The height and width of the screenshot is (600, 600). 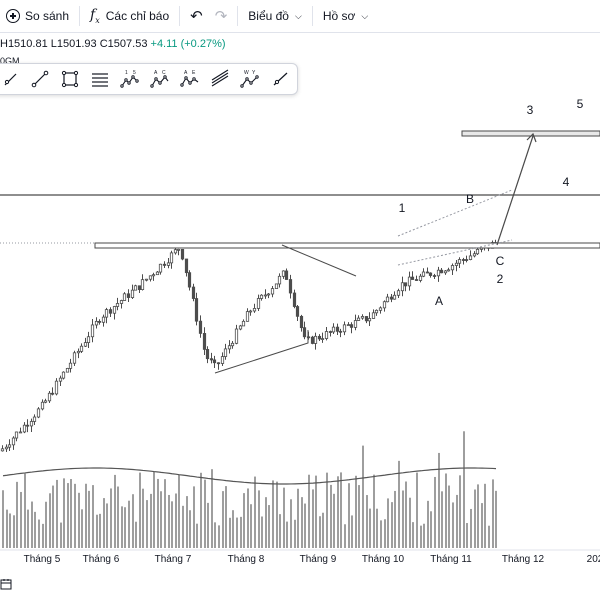 I want to click on x-tick-label: Tháng 9, so click(x=318, y=559).